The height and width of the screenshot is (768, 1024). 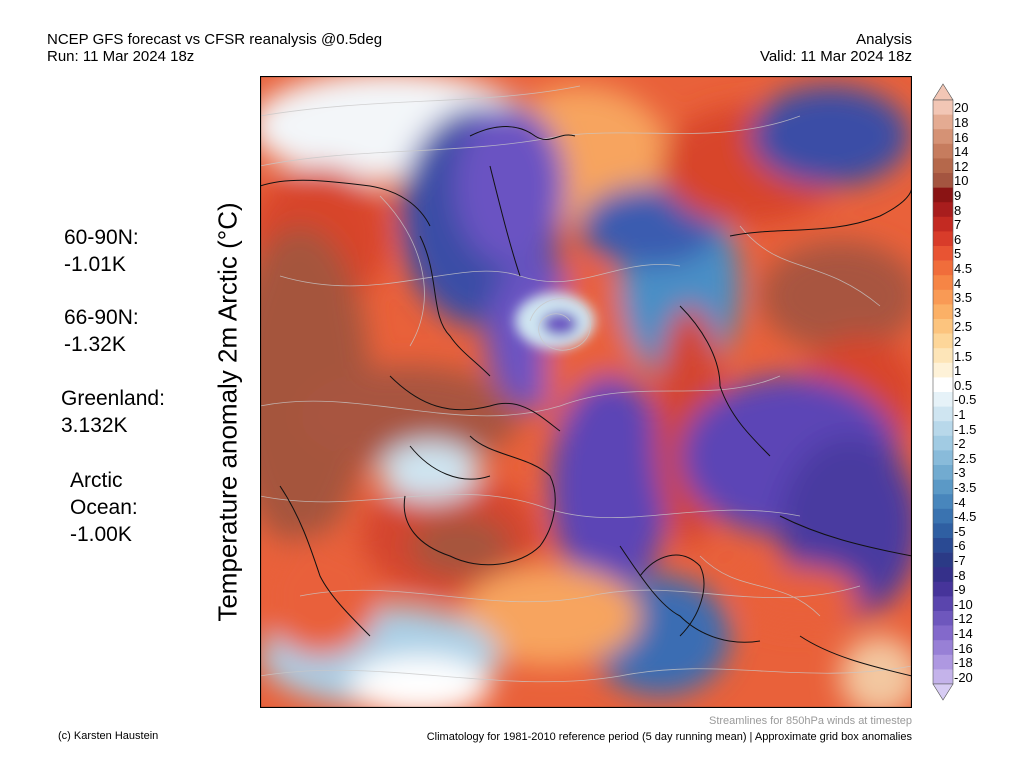 What do you see at coordinates (94, 425) in the screenshot?
I see `stat-greenland-value: 3.132K` at bounding box center [94, 425].